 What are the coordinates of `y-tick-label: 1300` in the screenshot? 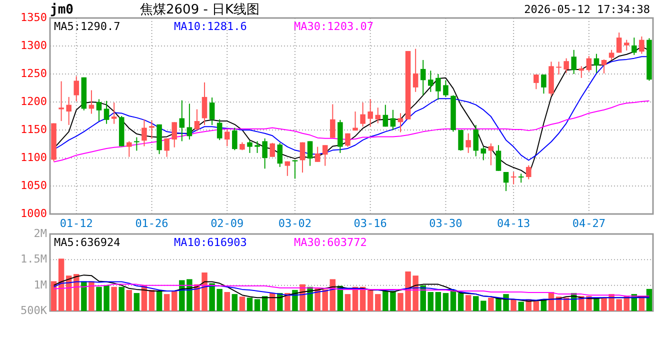 It's located at (33, 45).